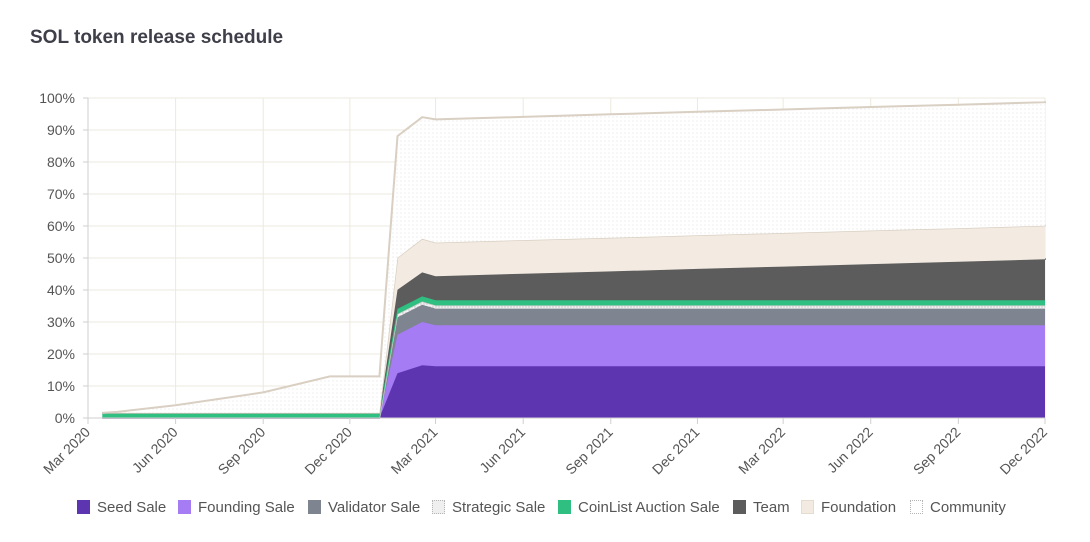 Image resolution: width=1090 pixels, height=542 pixels. I want to click on y-tick-label: 20%, so click(61, 354).